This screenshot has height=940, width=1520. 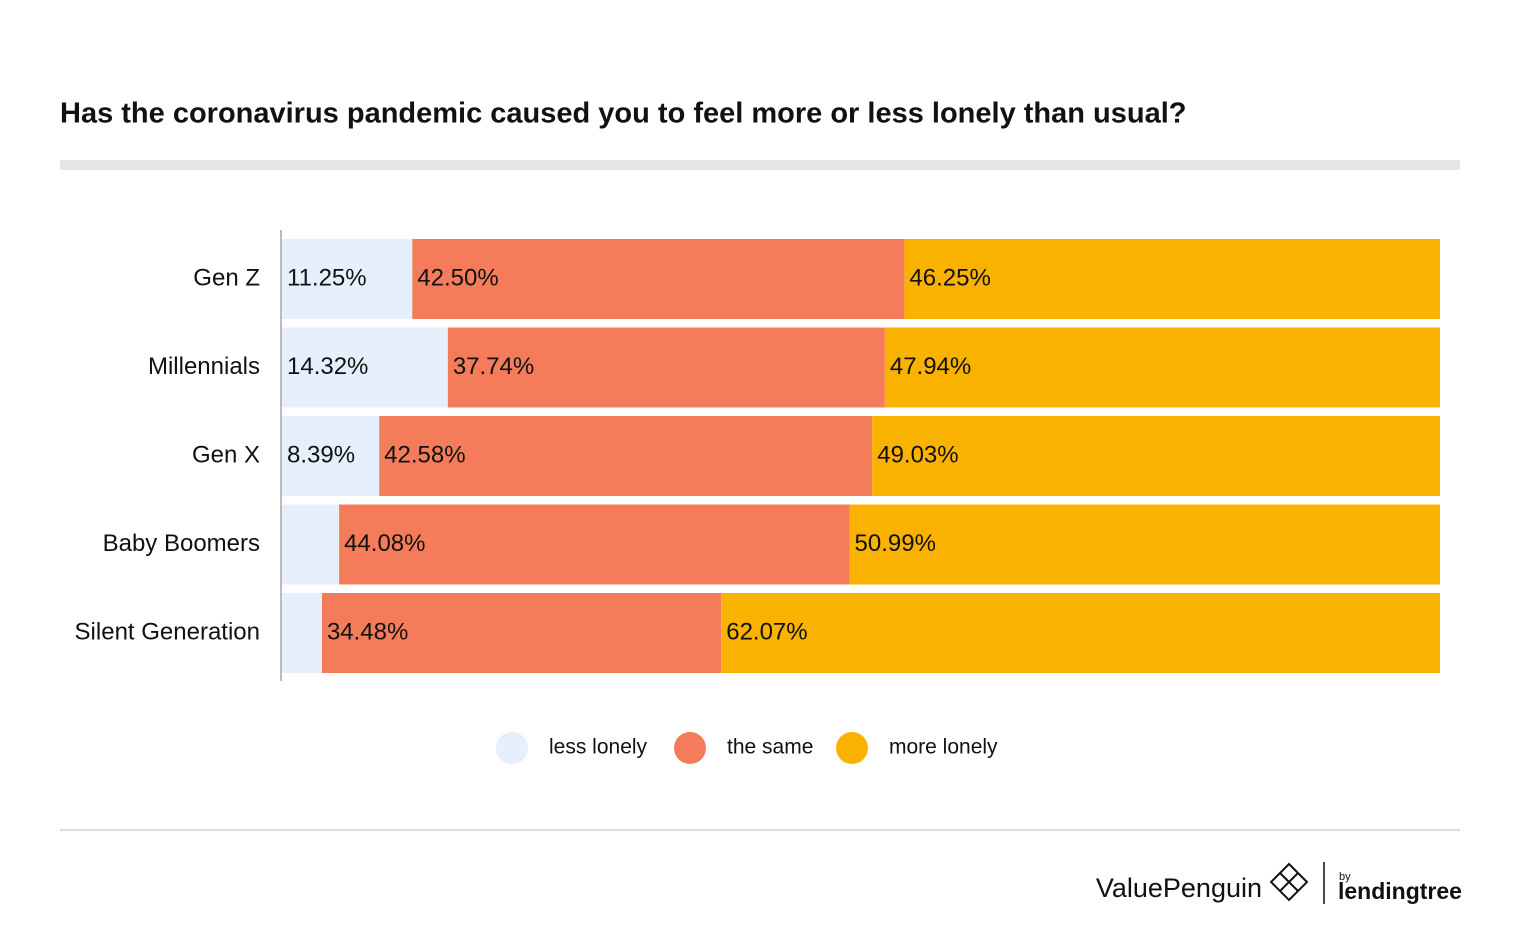 What do you see at coordinates (226, 277) in the screenshot?
I see `category-label: Gen Z` at bounding box center [226, 277].